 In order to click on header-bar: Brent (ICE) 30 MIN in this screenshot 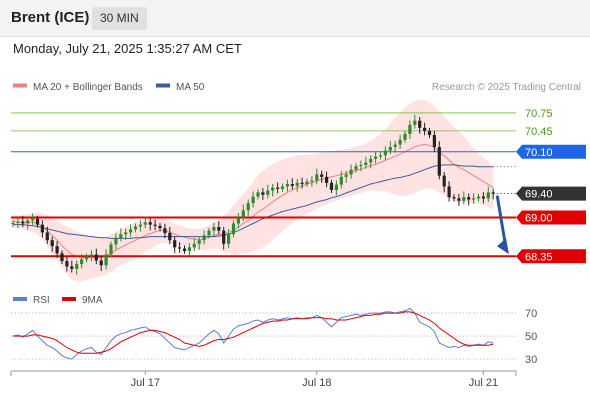, I will do `click(295, 18)`.